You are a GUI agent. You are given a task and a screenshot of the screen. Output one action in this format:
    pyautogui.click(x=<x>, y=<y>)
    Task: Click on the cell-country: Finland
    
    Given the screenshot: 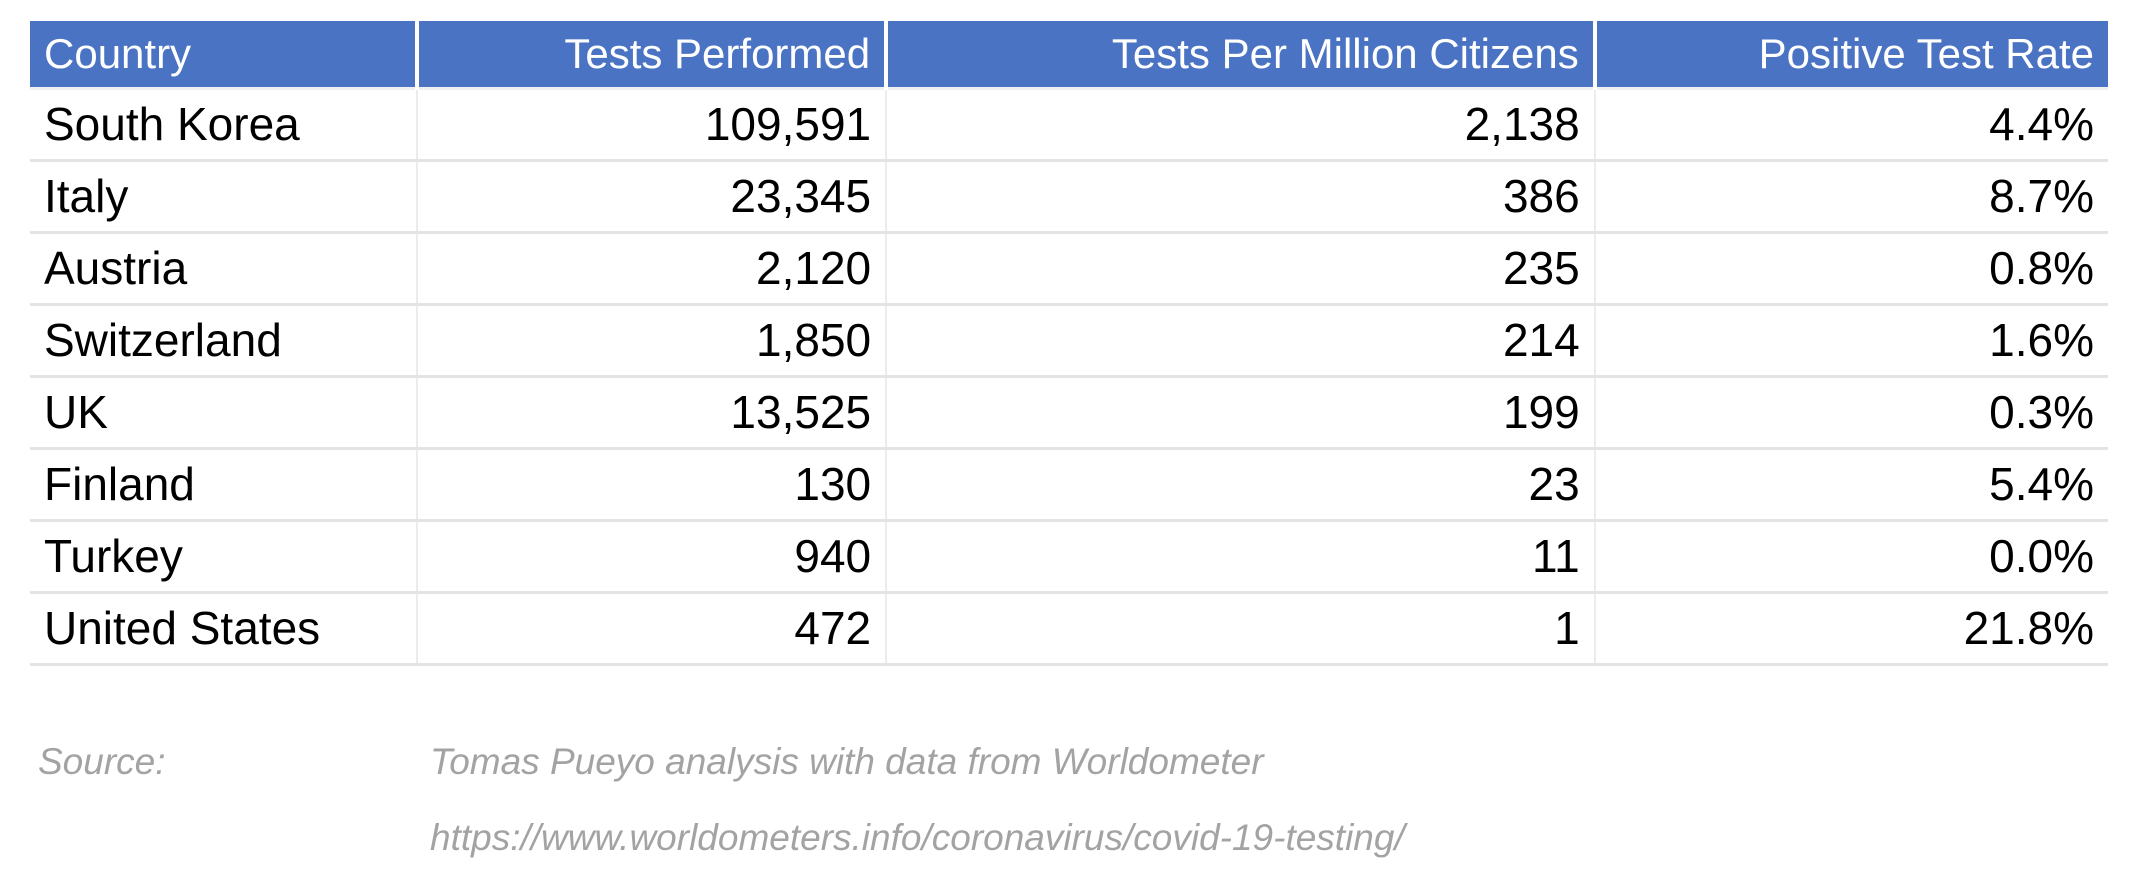 What is the action you would take?
    pyautogui.click(x=223, y=485)
    